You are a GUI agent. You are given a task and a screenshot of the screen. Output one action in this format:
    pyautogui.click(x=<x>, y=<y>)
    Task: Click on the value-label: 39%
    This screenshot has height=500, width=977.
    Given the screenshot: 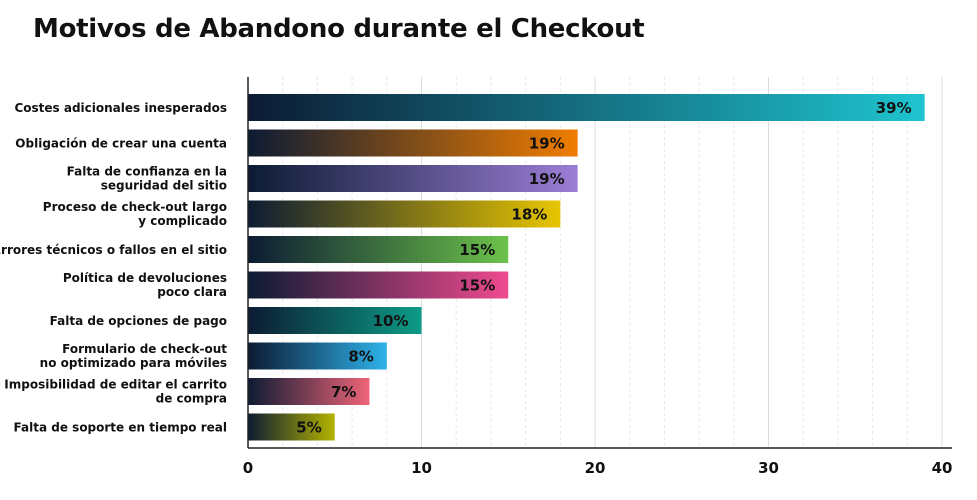 What is the action you would take?
    pyautogui.click(x=894, y=108)
    